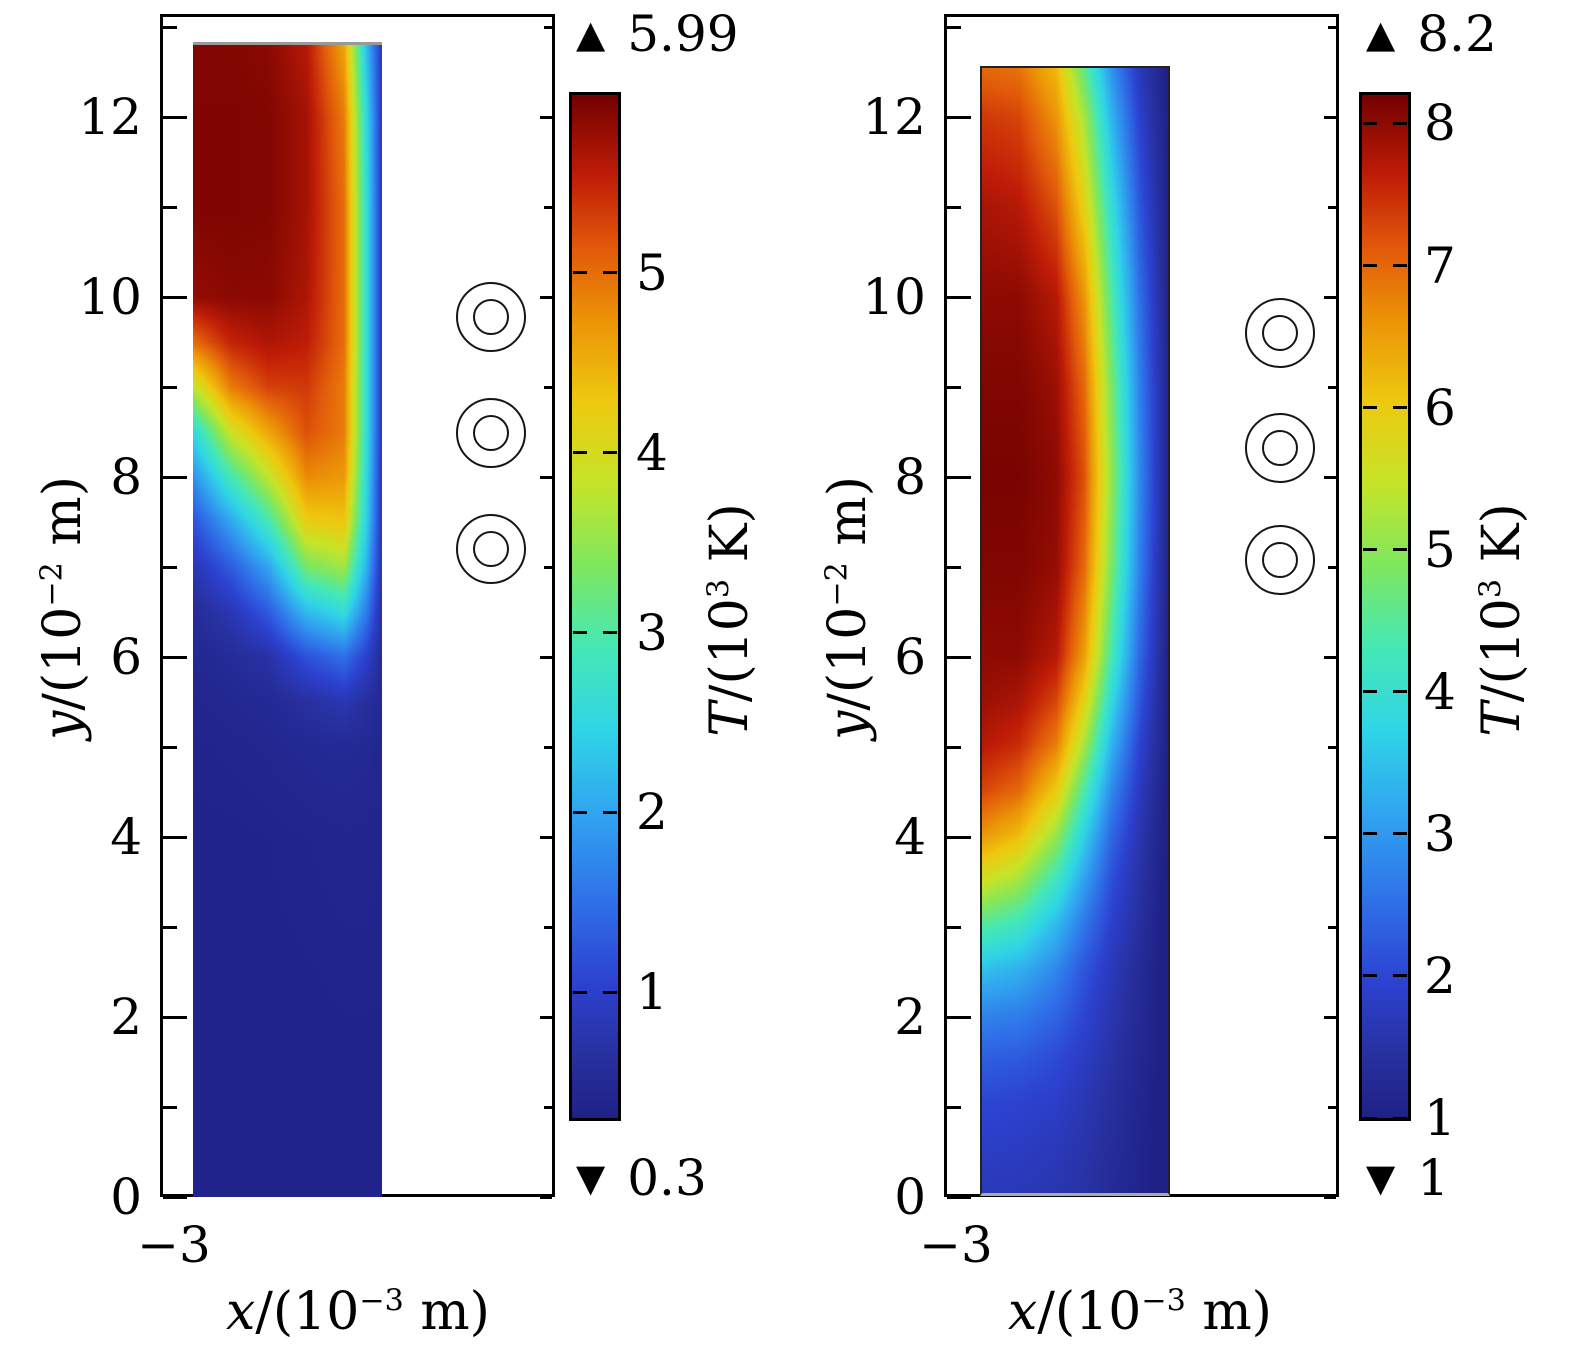  Describe the element at coordinates (910, 657) in the screenshot. I see `y-tick-label: 6` at that location.